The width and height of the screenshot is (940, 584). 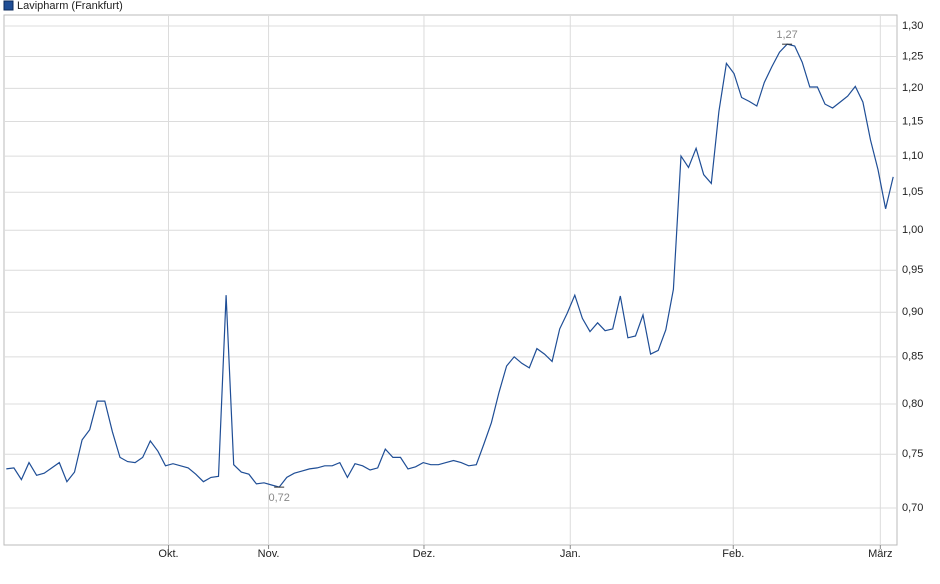 I want to click on x-tick-label: Feb., so click(x=733, y=554).